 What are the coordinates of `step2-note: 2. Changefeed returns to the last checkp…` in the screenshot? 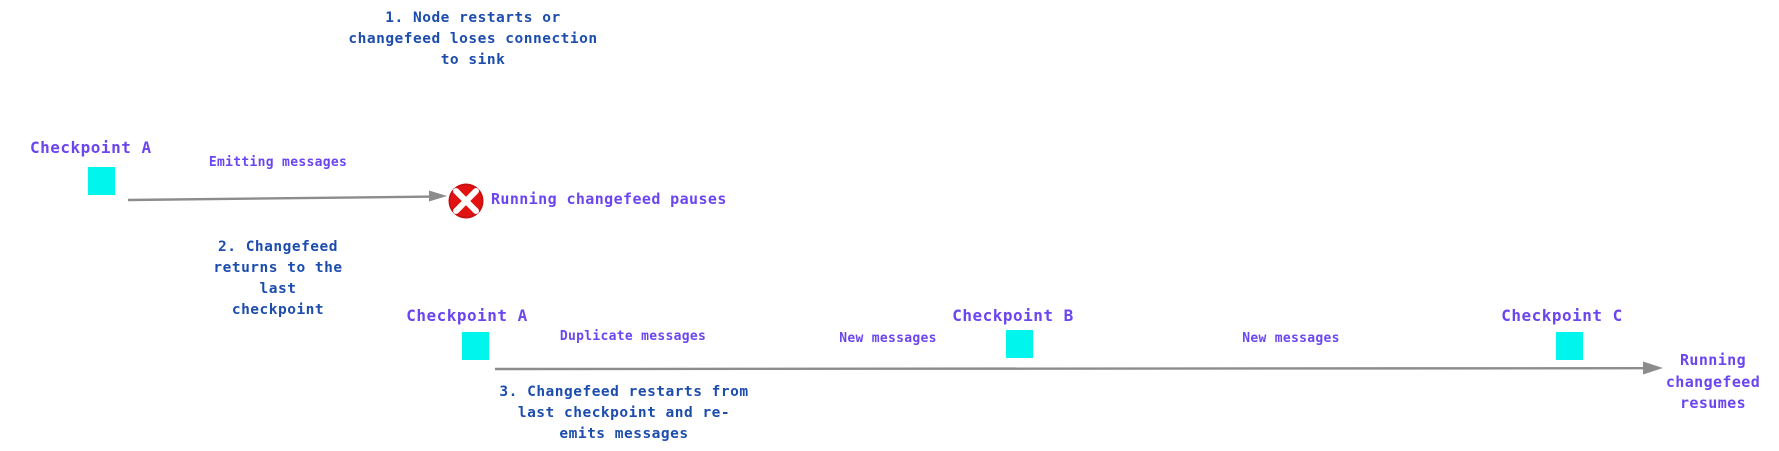 It's located at (278, 278).